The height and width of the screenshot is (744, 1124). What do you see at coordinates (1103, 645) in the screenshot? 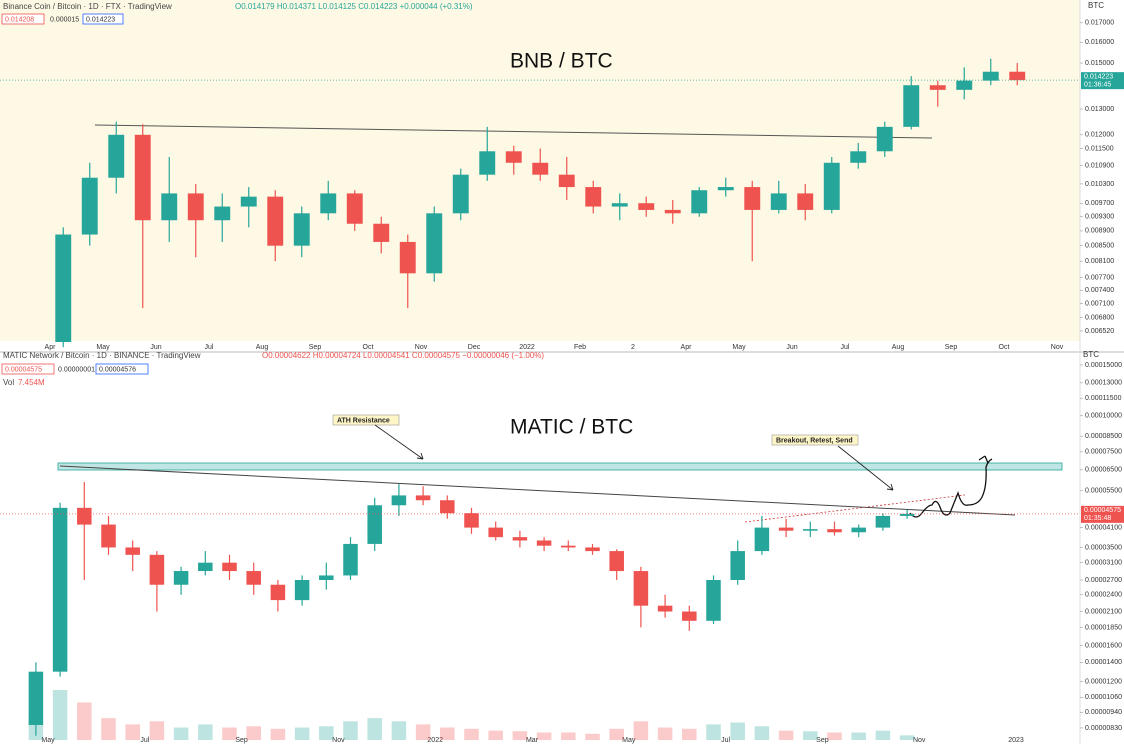
I see `y-tick-label: 0.00001600` at bounding box center [1103, 645].